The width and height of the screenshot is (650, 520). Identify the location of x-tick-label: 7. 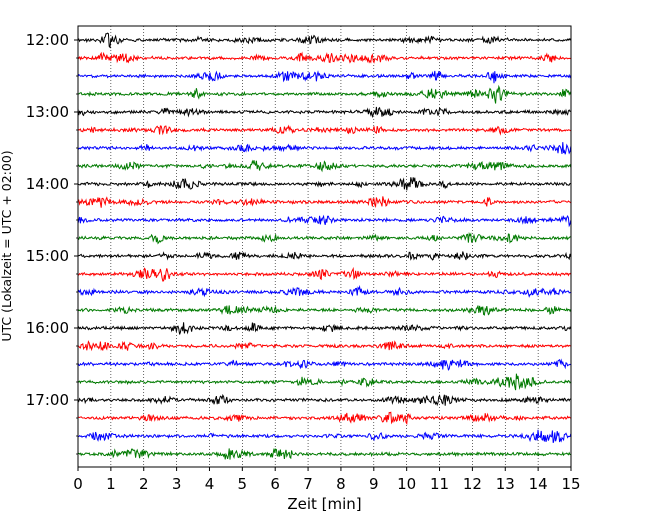
(308, 484).